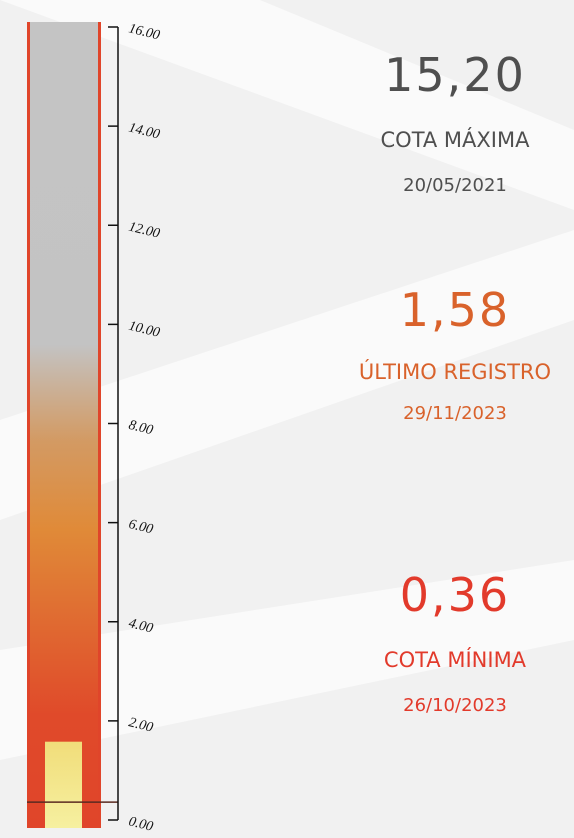 Image resolution: width=574 pixels, height=838 pixels. What do you see at coordinates (456, 139) in the screenshot?
I see `stat-label: COTA MÁXIMA` at bounding box center [456, 139].